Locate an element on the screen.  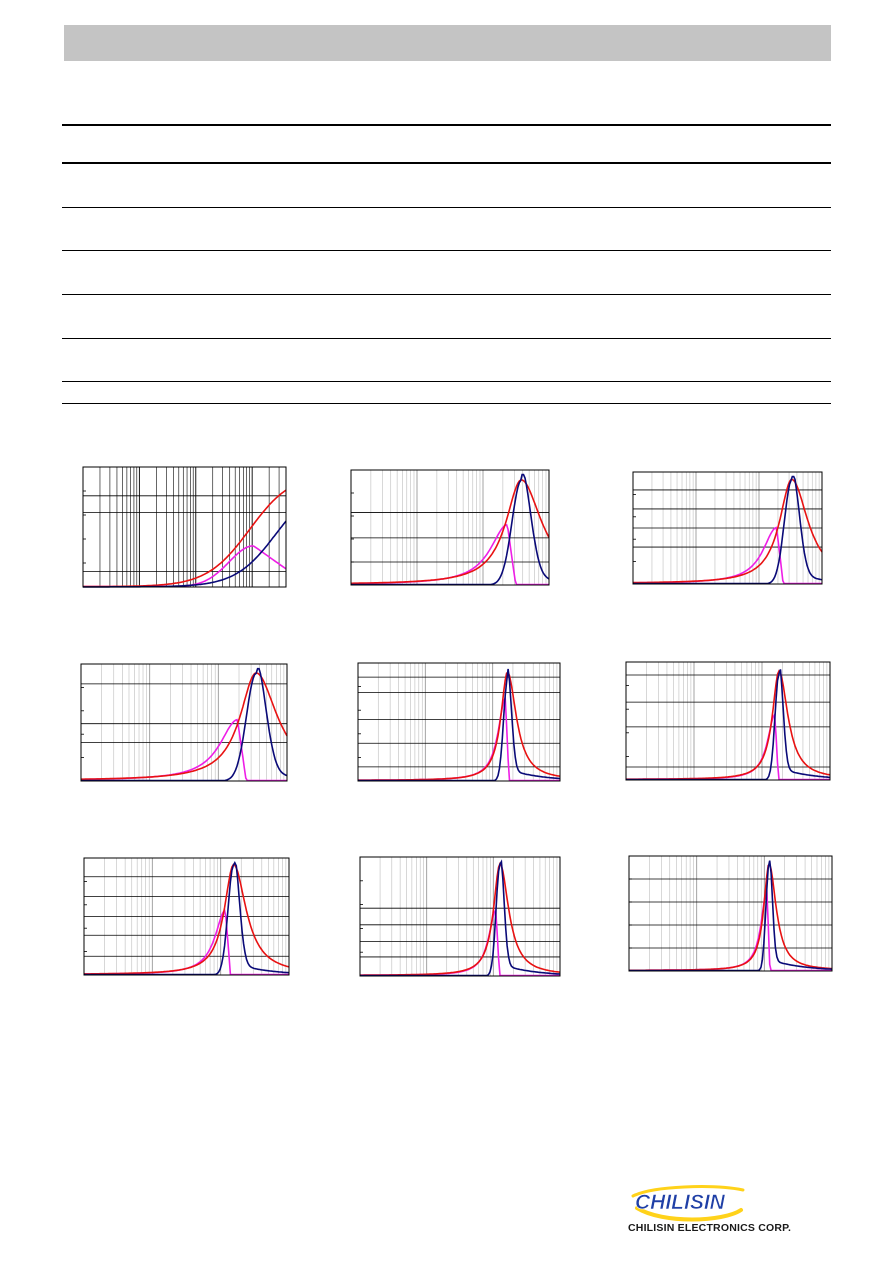
page-header-bar is located at coordinates (447, 43).